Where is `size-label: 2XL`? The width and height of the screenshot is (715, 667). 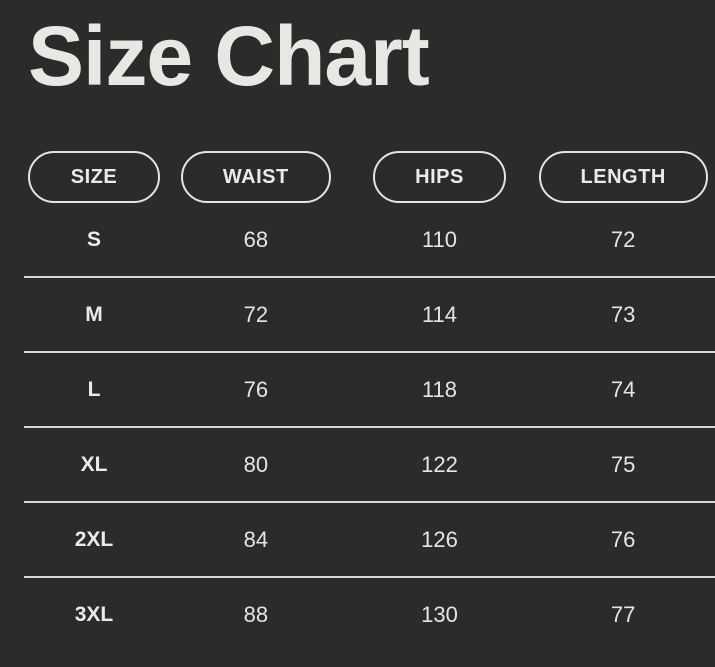 size-label: 2XL is located at coordinates (94, 539).